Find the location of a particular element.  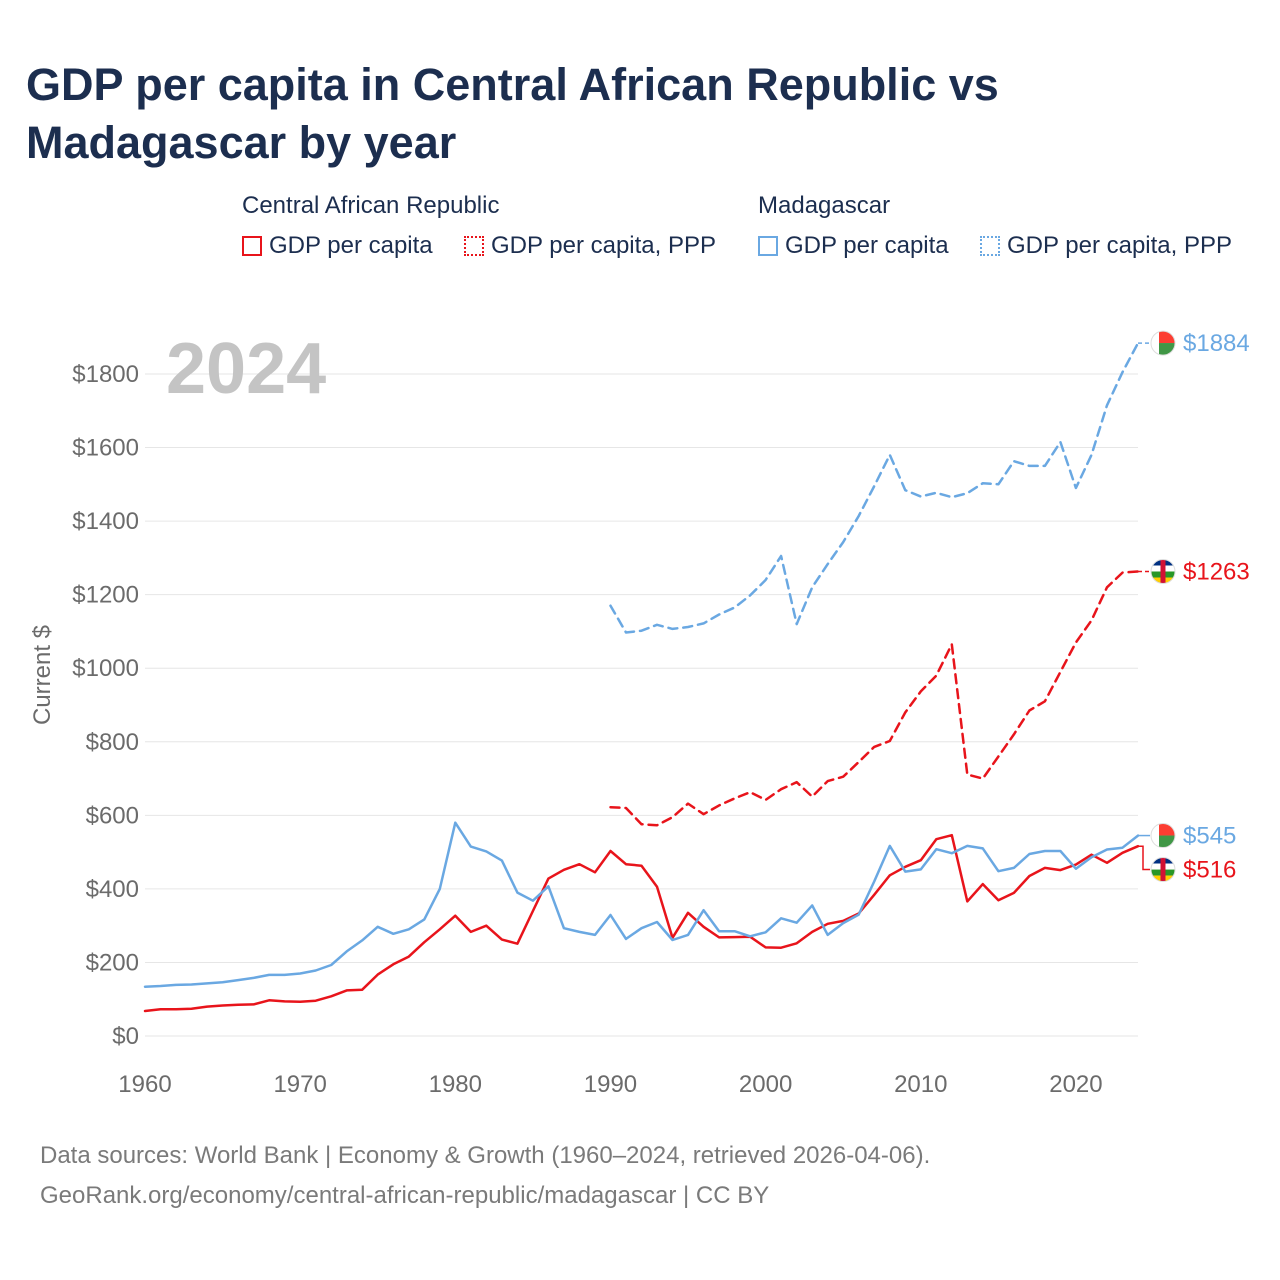

legend-item-mdg-ppp: GDP per capita, PPP is located at coordinates (1106, 246).